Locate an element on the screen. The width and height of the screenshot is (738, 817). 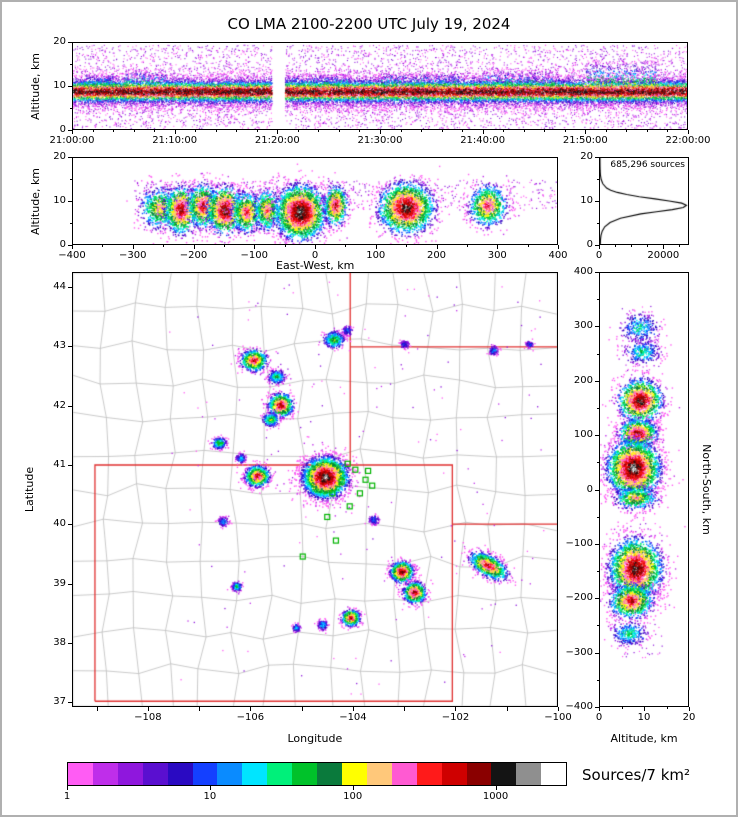
tick-label: 300 is located at coordinates (583, 326).